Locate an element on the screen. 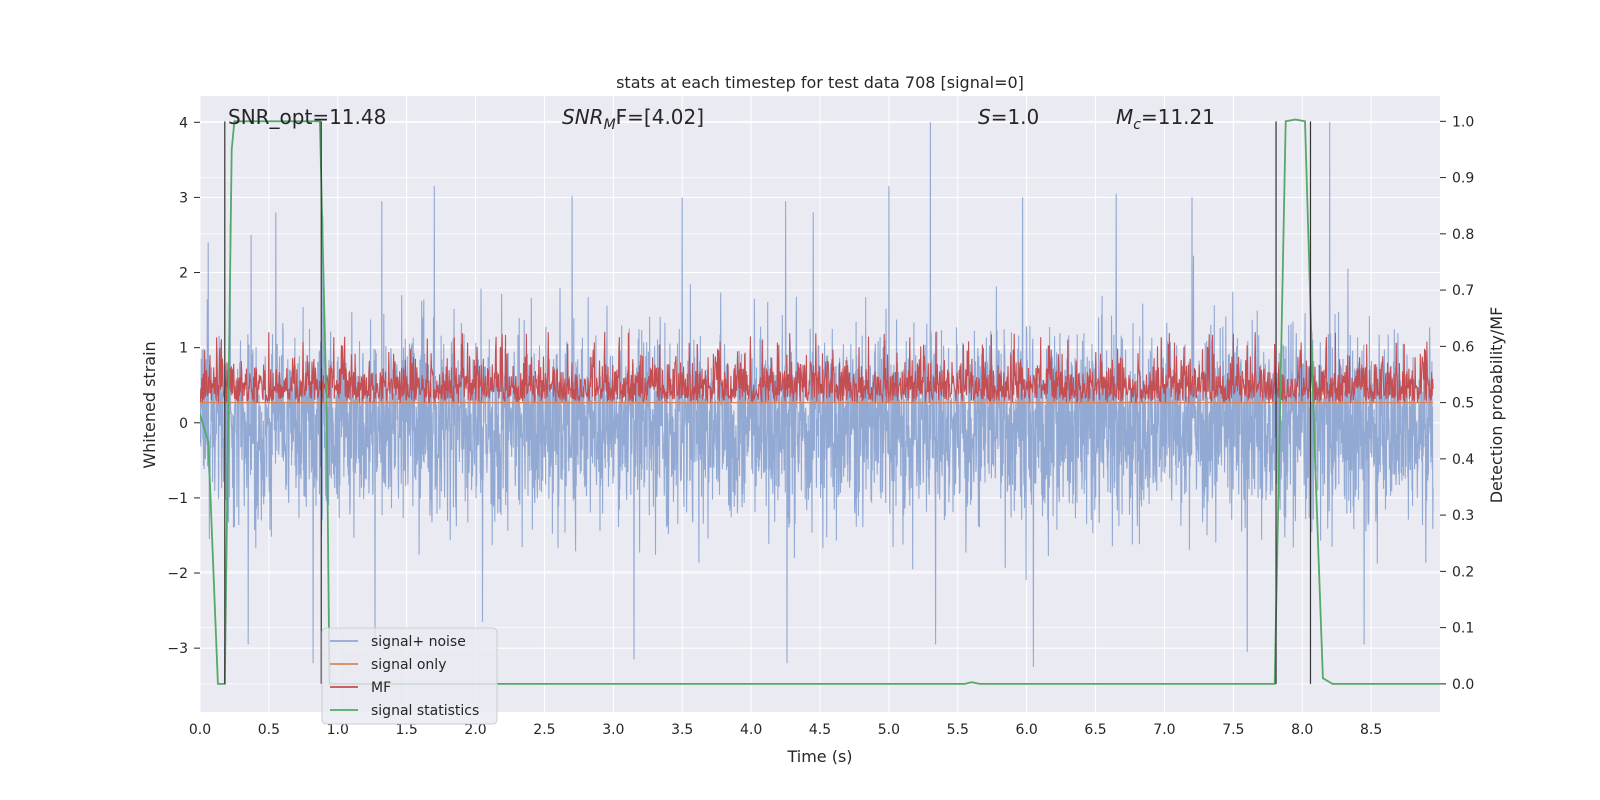 The image size is (1600, 800). x-tick-label: 1.0 is located at coordinates (338, 730).